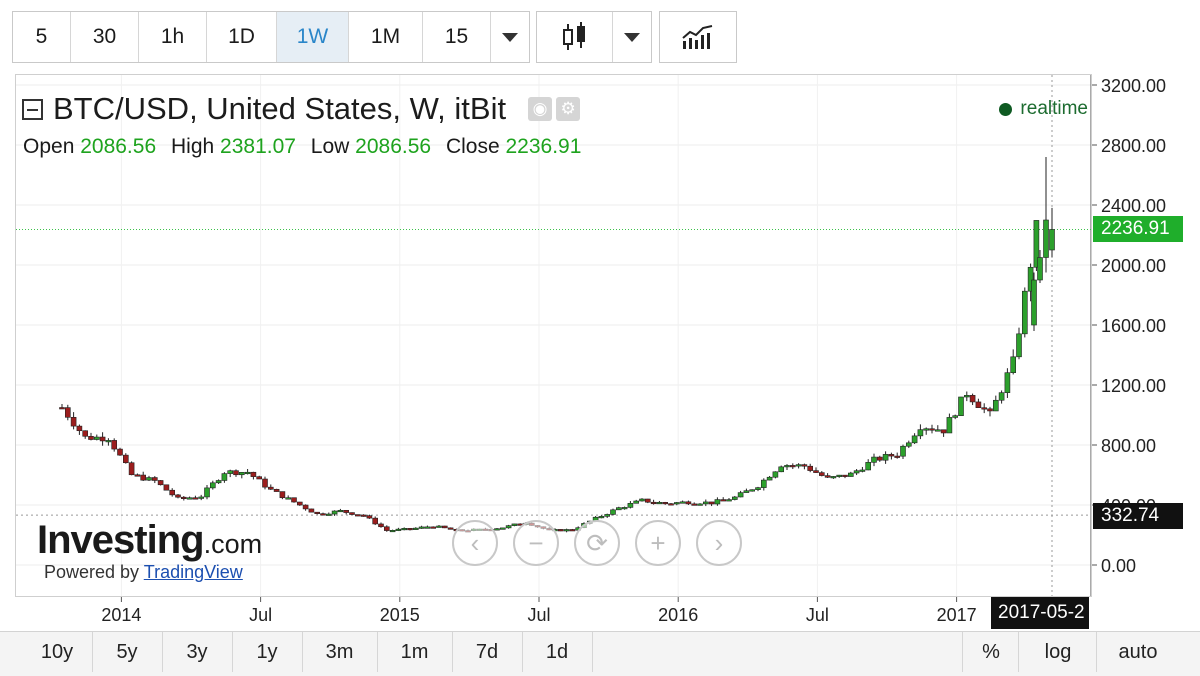 The image size is (1200, 676). What do you see at coordinates (1137, 652) in the screenshot?
I see `auto-scale-button: auto` at bounding box center [1137, 652].